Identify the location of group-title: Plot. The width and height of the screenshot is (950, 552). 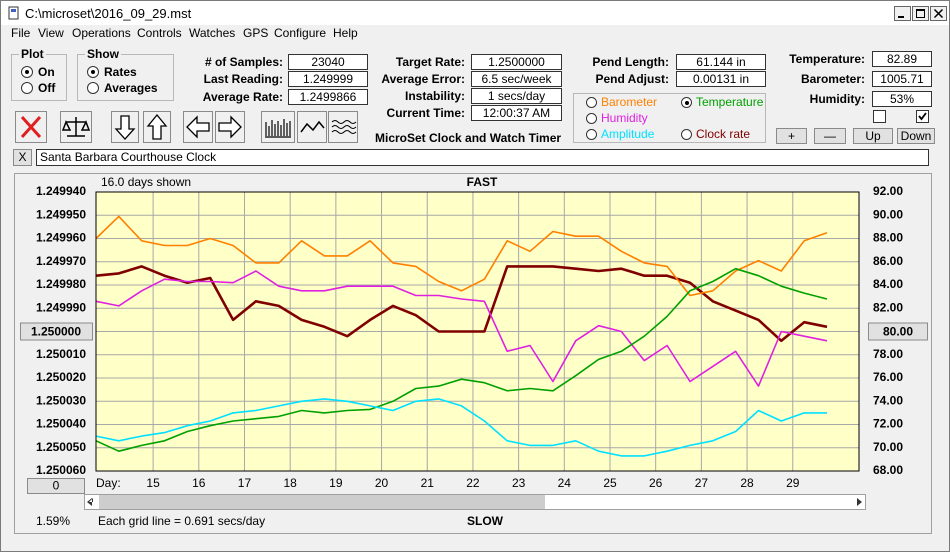
(32, 54).